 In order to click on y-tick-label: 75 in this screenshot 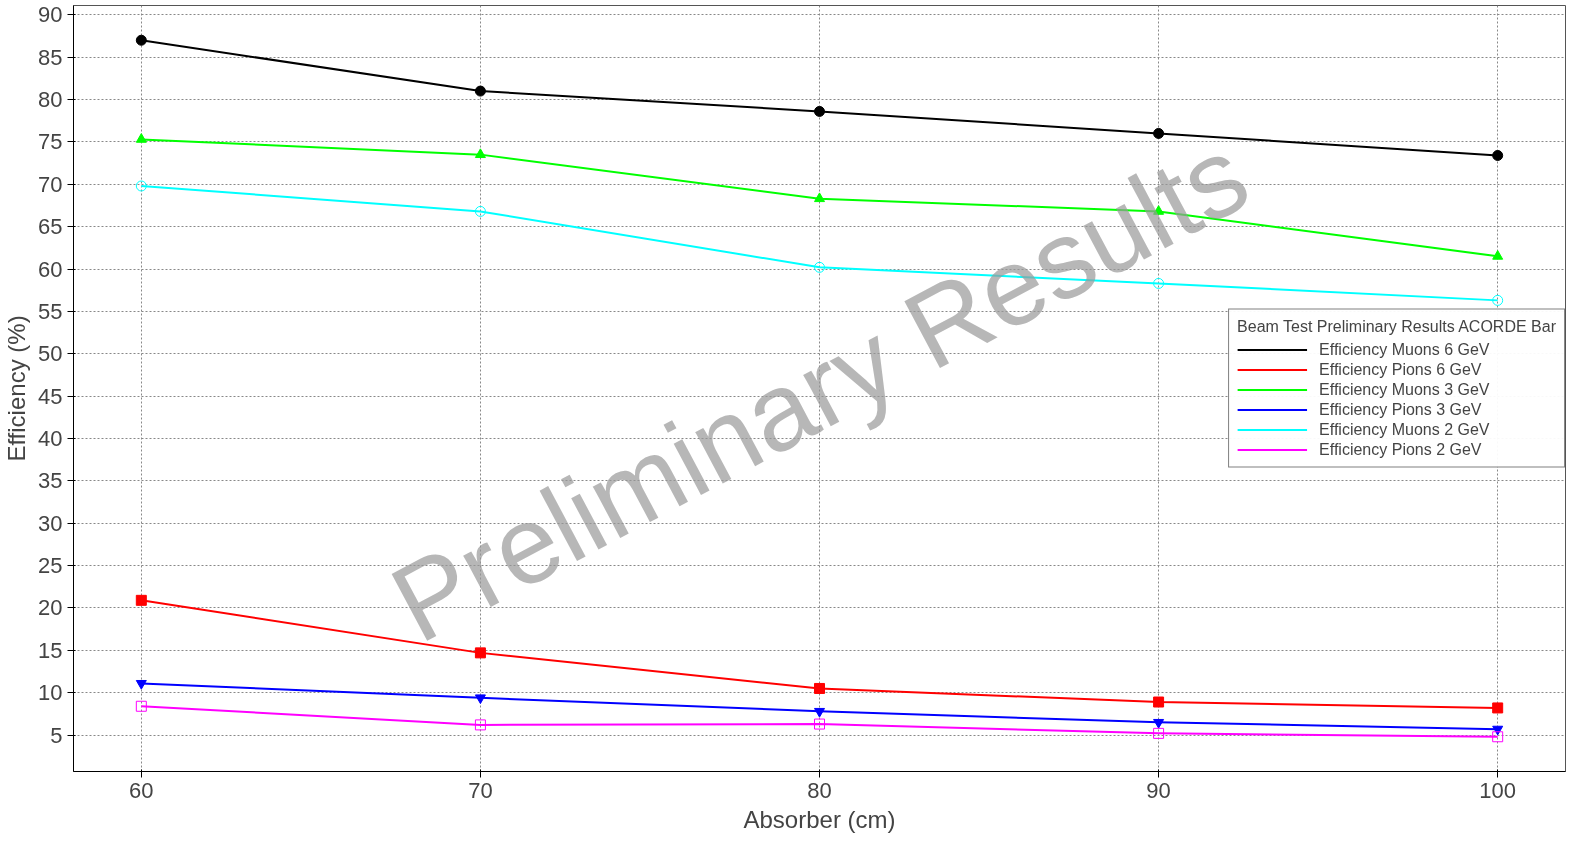, I will do `click(50, 142)`.